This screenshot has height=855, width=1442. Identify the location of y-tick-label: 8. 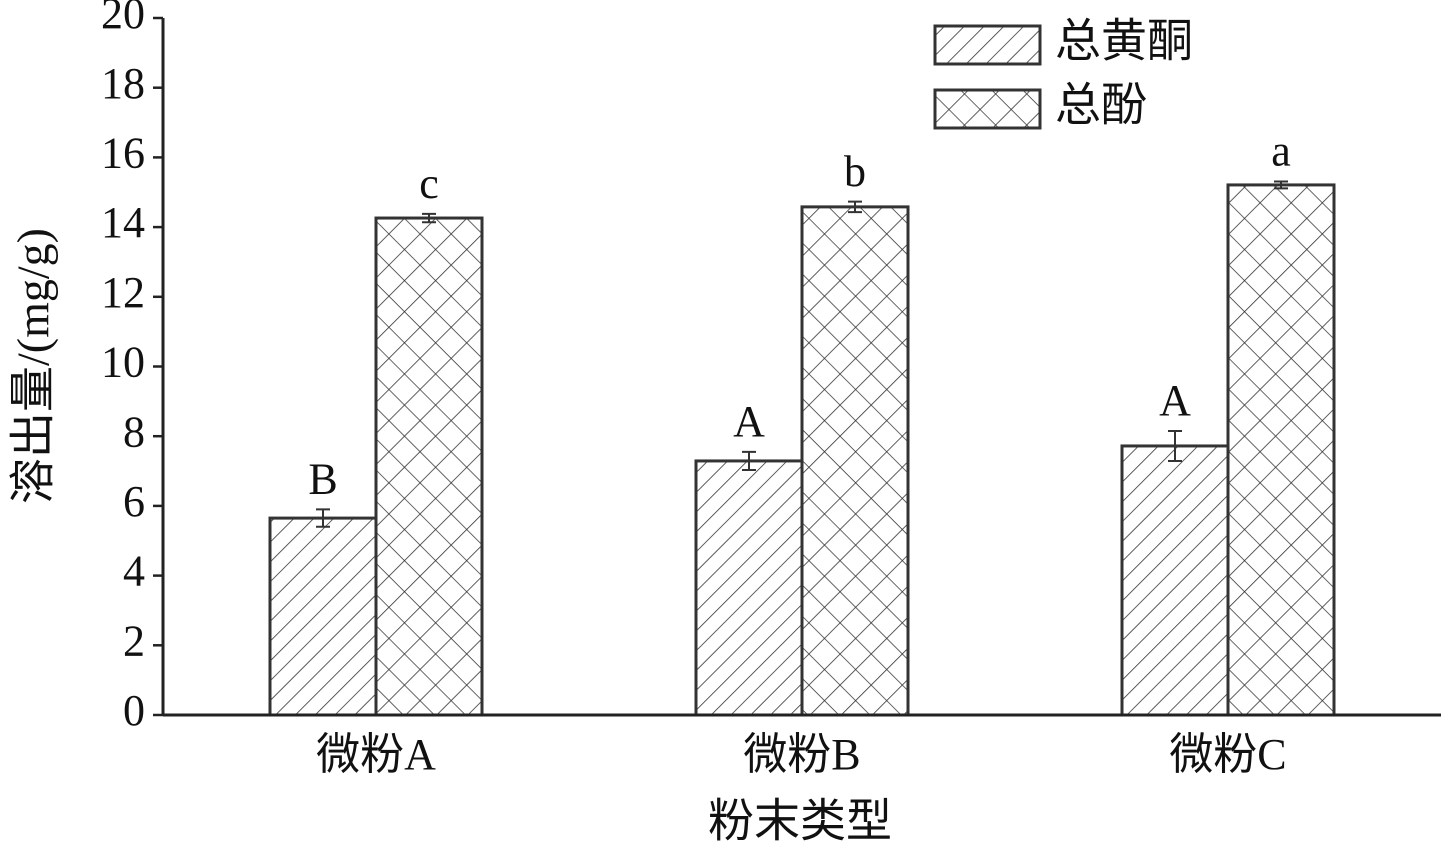
(134, 431).